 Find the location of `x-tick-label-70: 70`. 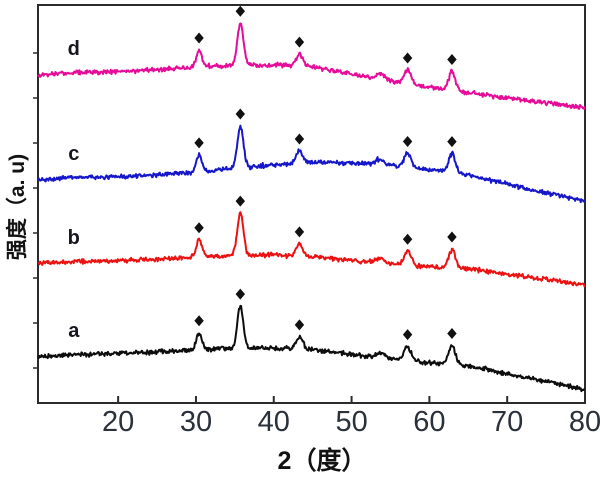

x-tick-label-70: 70 is located at coordinates (507, 422).